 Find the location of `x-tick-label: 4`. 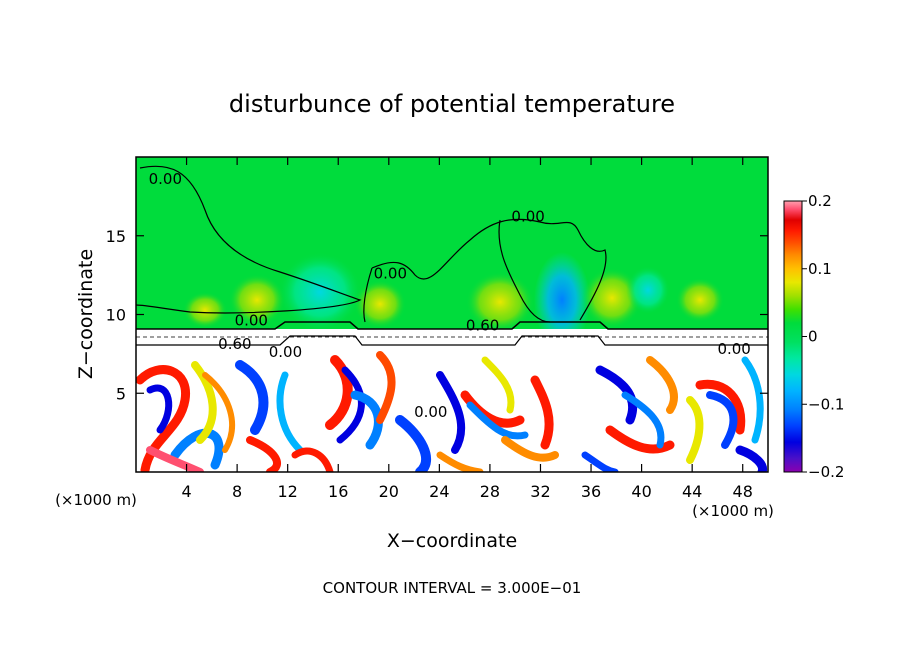

x-tick-label: 4 is located at coordinates (186, 491).